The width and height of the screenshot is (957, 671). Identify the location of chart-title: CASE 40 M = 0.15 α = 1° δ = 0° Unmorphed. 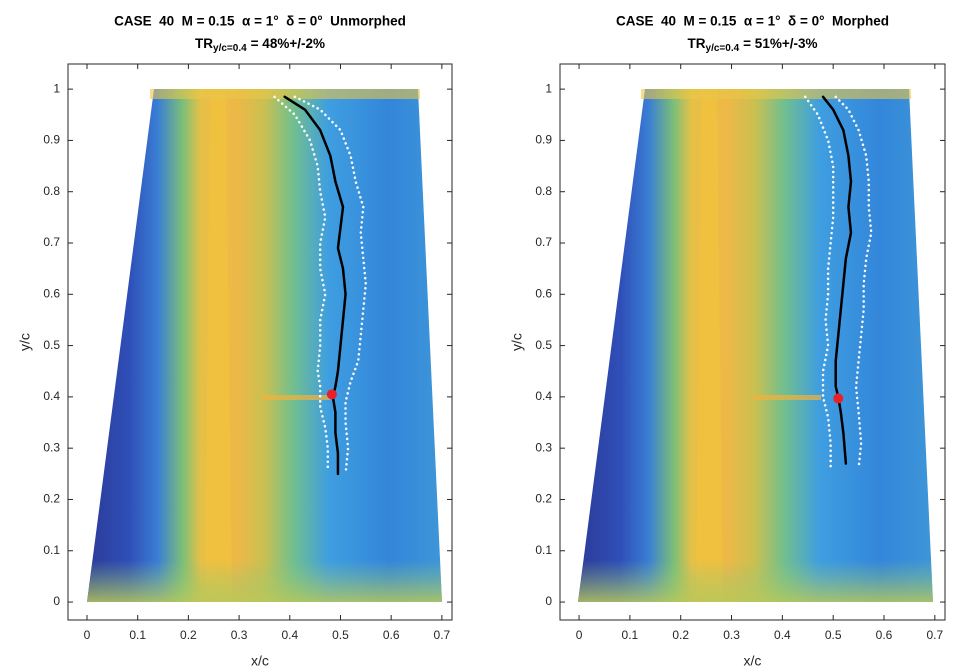
(260, 21).